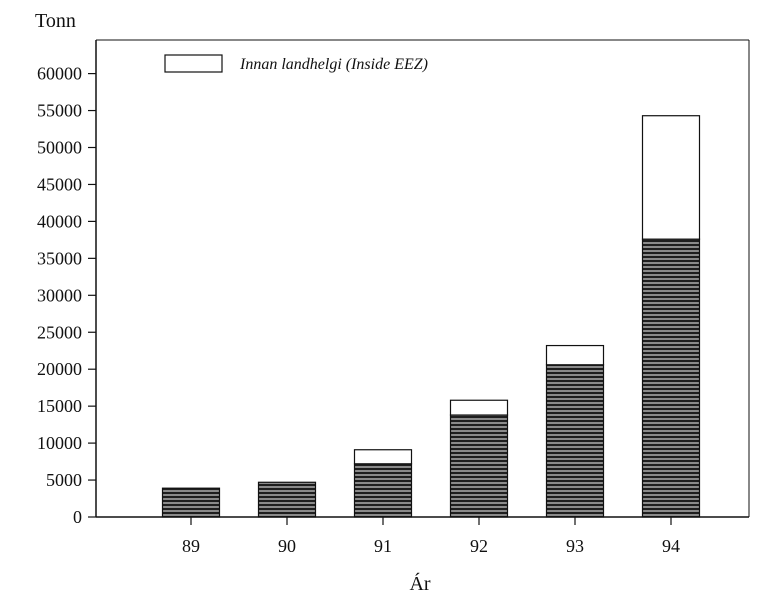  Describe the element at coordinates (77, 517) in the screenshot. I see `y-tick-label: 0` at that location.